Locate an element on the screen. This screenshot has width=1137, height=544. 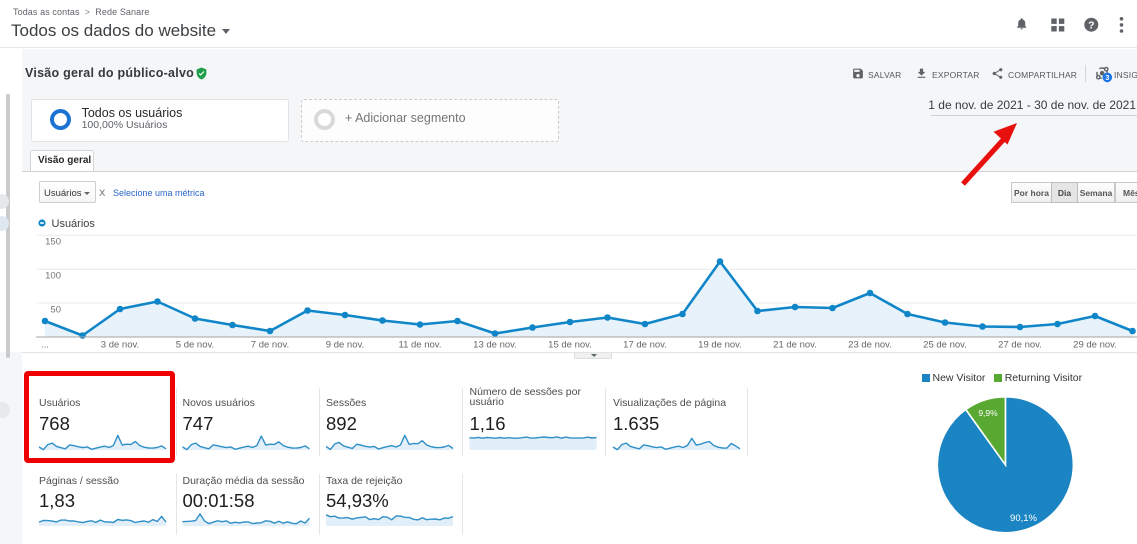
svg-text: 15 de nov. is located at coordinates (570, 345).